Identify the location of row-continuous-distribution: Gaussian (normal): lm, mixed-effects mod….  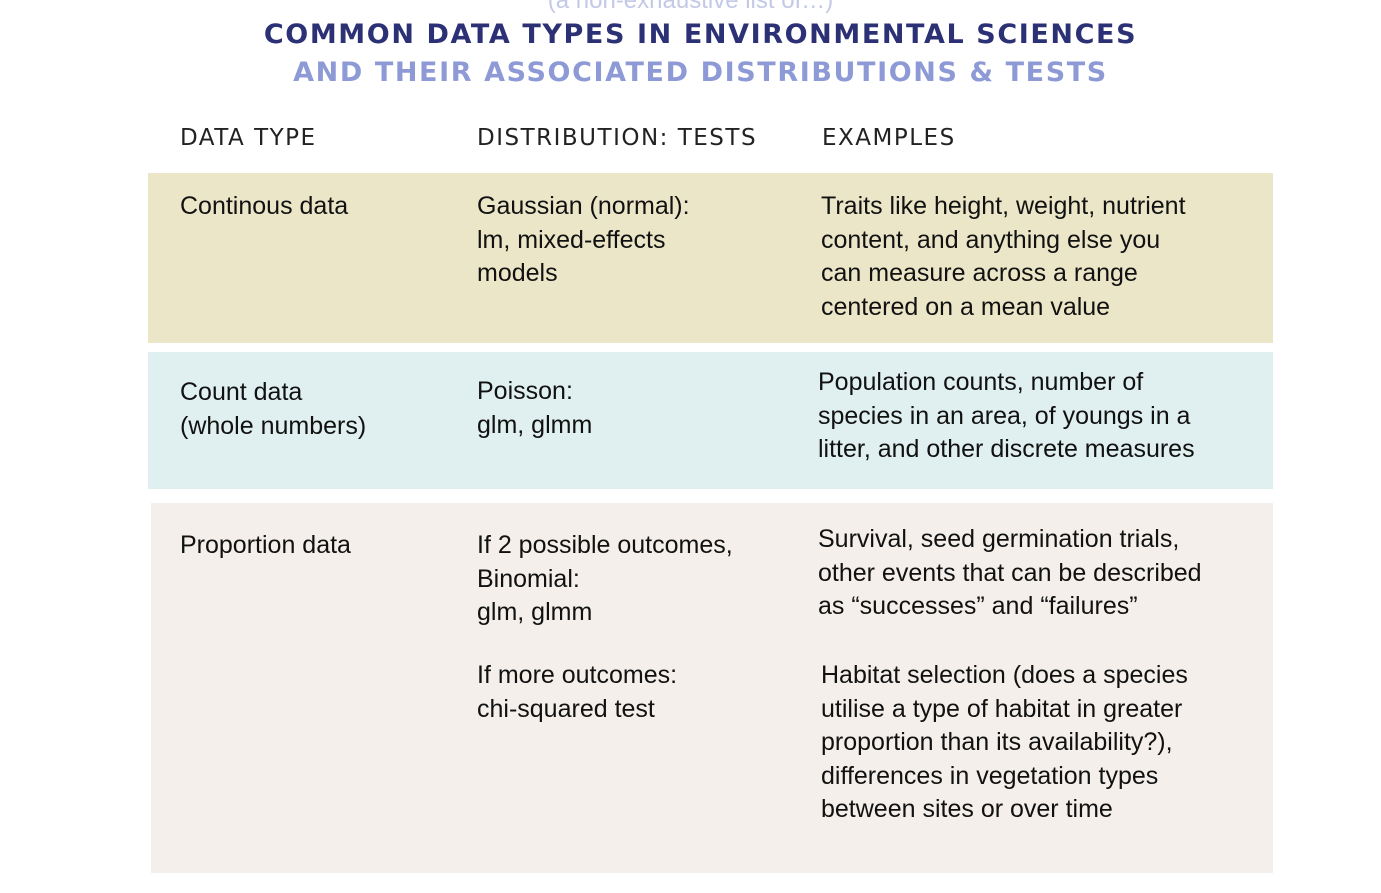
(583, 240).